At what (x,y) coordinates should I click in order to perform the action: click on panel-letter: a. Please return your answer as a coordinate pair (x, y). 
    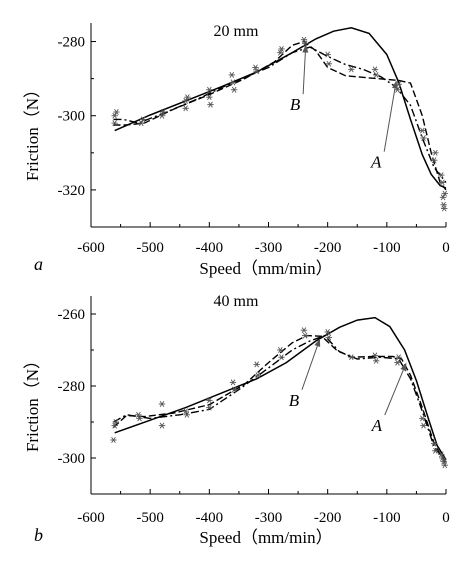
    Looking at the image, I should click on (38, 264).